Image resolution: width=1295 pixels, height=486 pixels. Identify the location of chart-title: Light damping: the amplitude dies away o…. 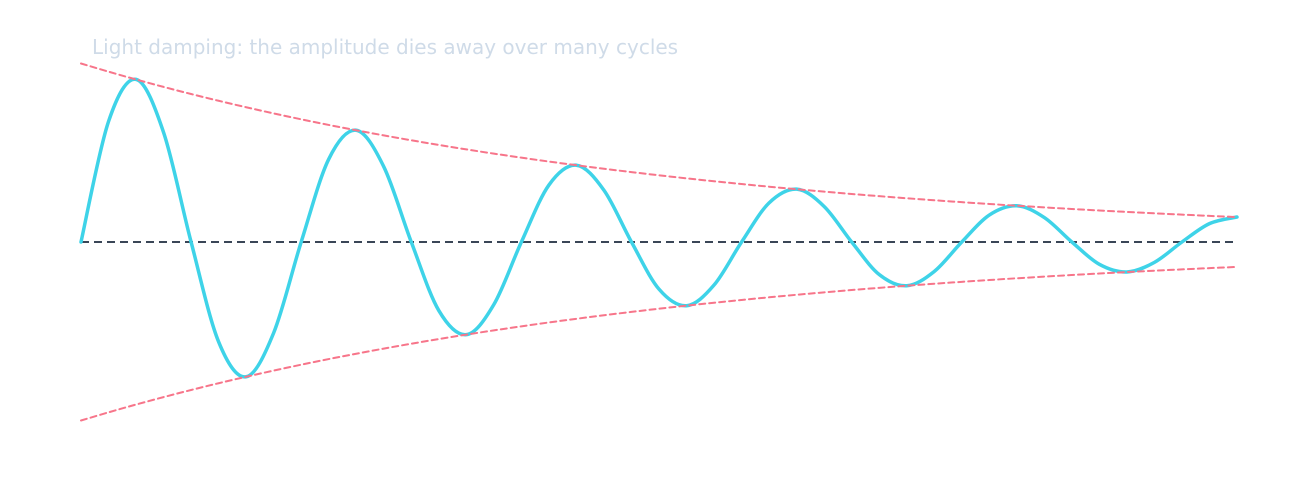
(385, 47).